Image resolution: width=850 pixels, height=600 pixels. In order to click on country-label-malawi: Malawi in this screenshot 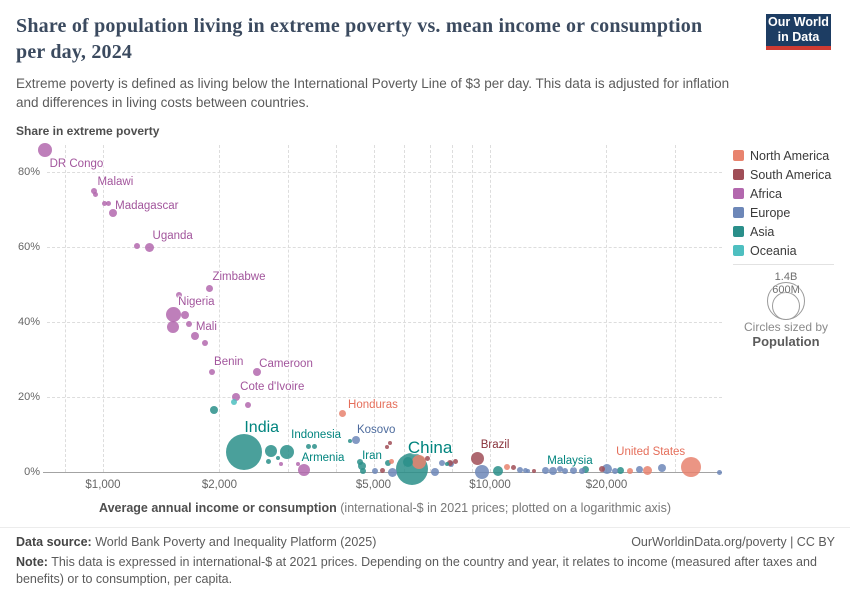, I will do `click(115, 181)`.